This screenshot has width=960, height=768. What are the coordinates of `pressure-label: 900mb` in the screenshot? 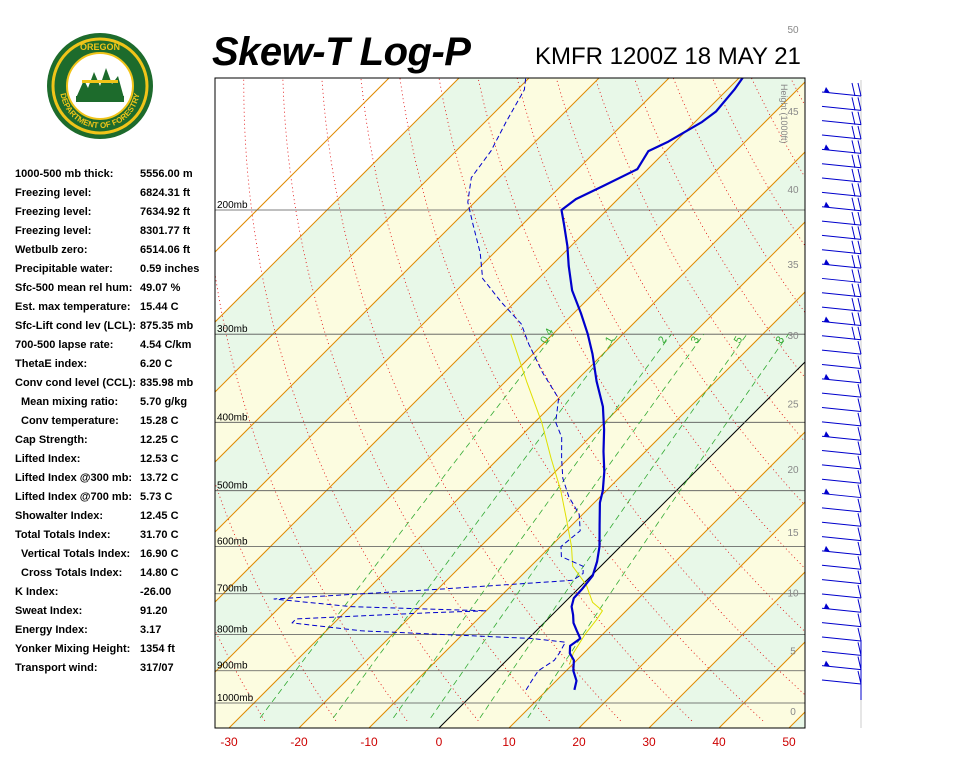 It's located at (232, 666).